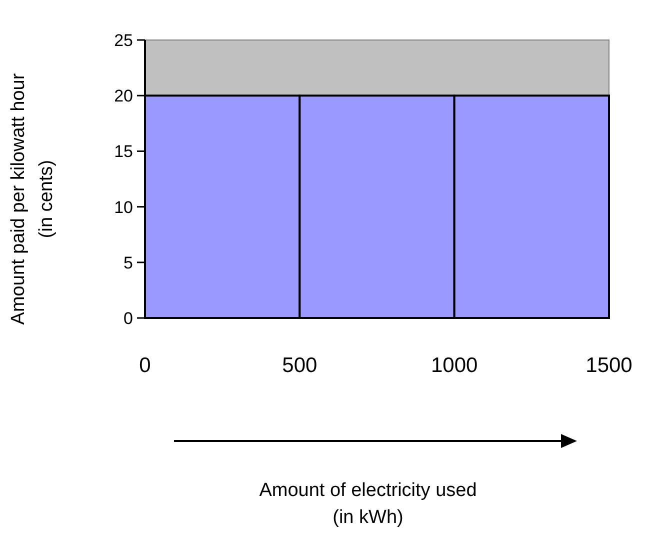 Image resolution: width=646 pixels, height=537 pixels. What do you see at coordinates (300, 365) in the screenshot?
I see `x-tick-label: 500` at bounding box center [300, 365].